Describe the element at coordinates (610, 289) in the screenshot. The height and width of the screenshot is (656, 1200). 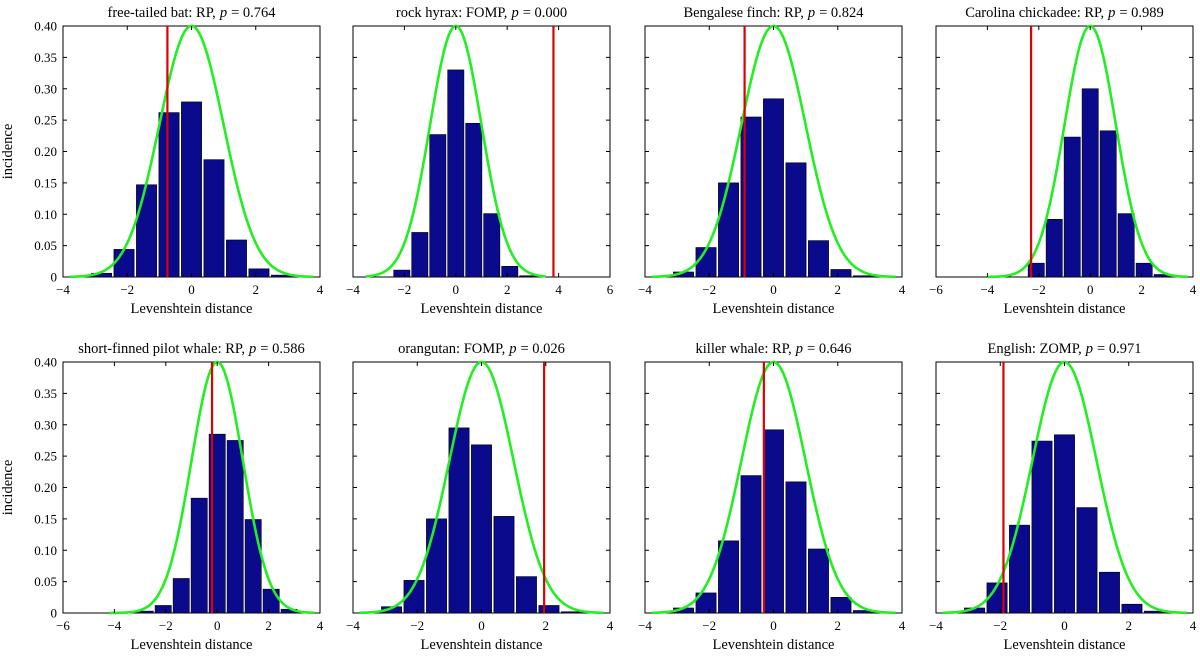
I see `x-tick-label: 6` at that location.